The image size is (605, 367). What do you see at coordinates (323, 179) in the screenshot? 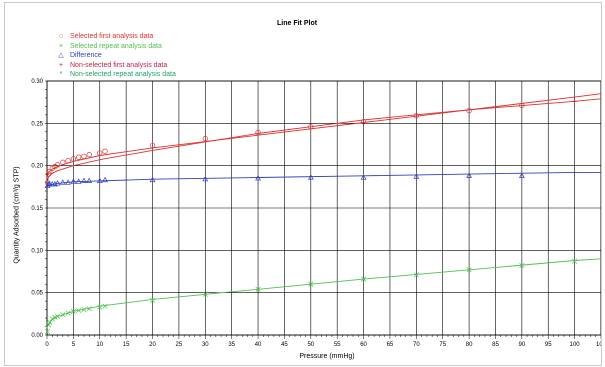
I see `fit-line` at bounding box center [323, 179].